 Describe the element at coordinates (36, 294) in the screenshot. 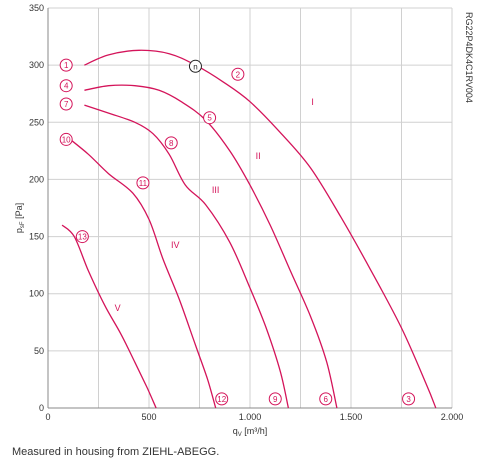

I see `y-tick-label: 100` at that location.